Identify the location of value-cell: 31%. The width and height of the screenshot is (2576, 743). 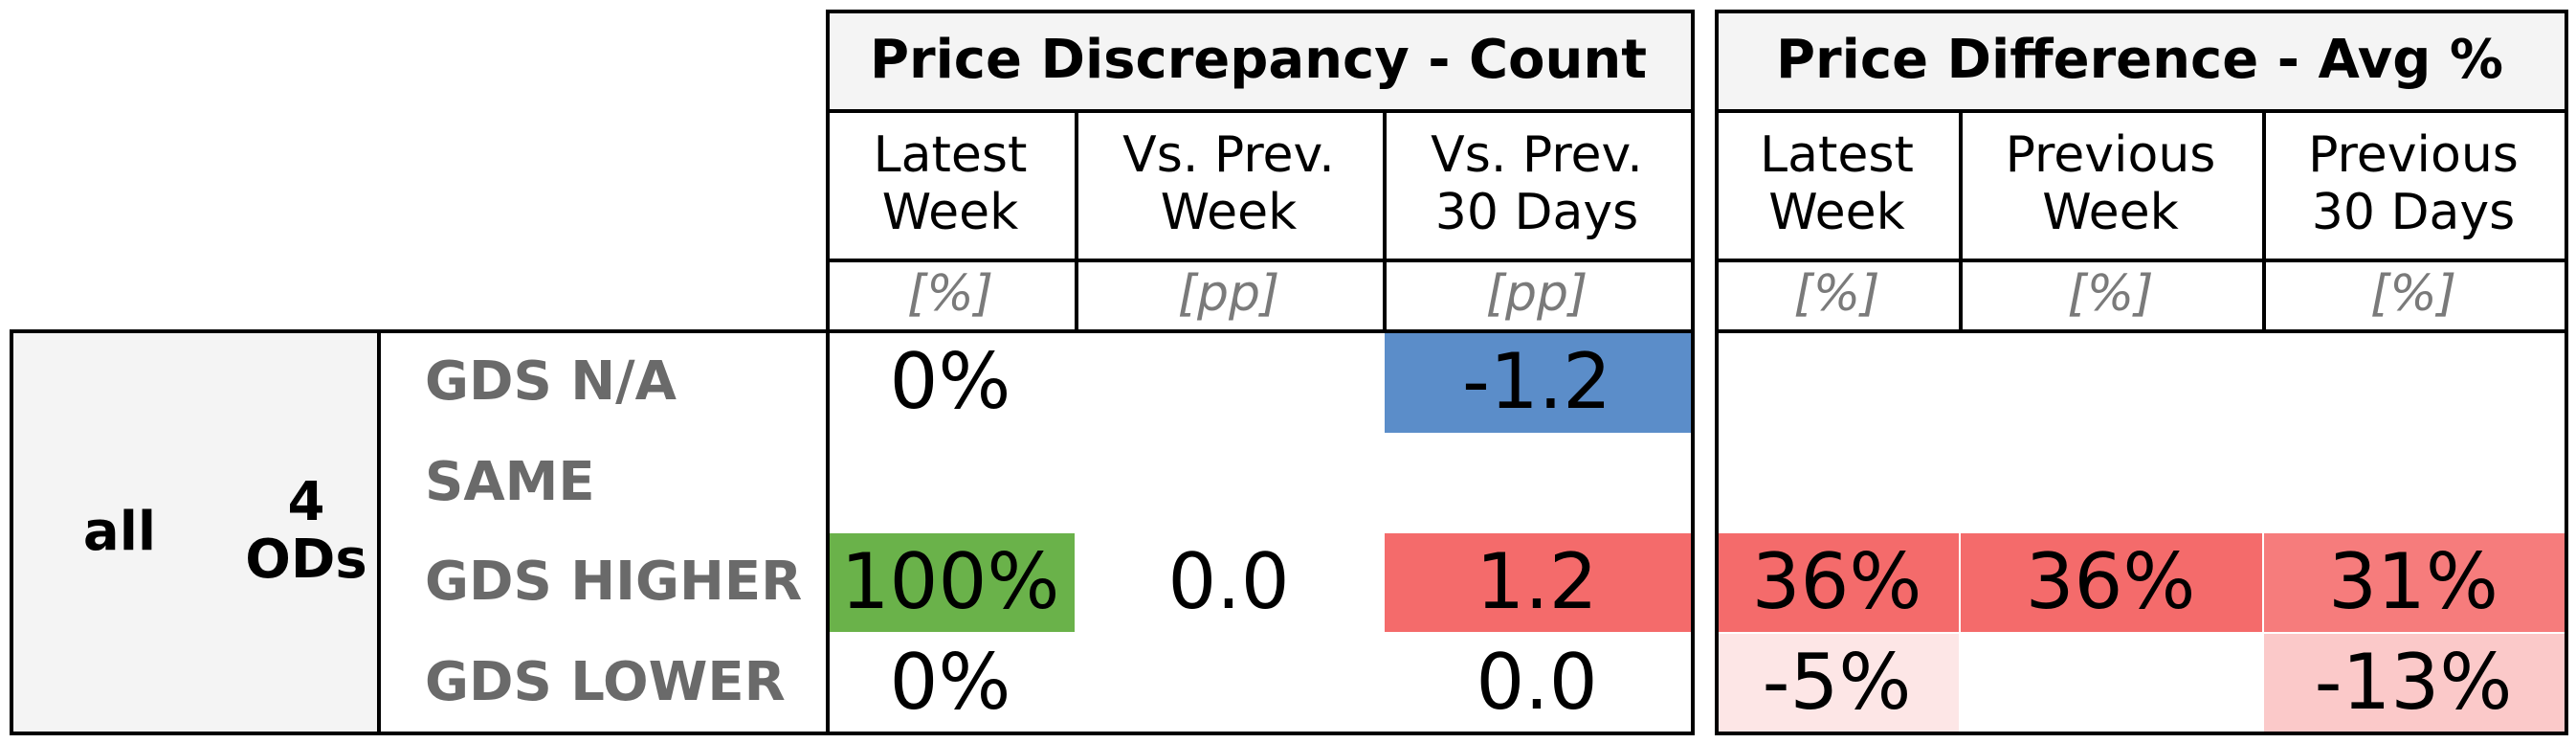
(2413, 581).